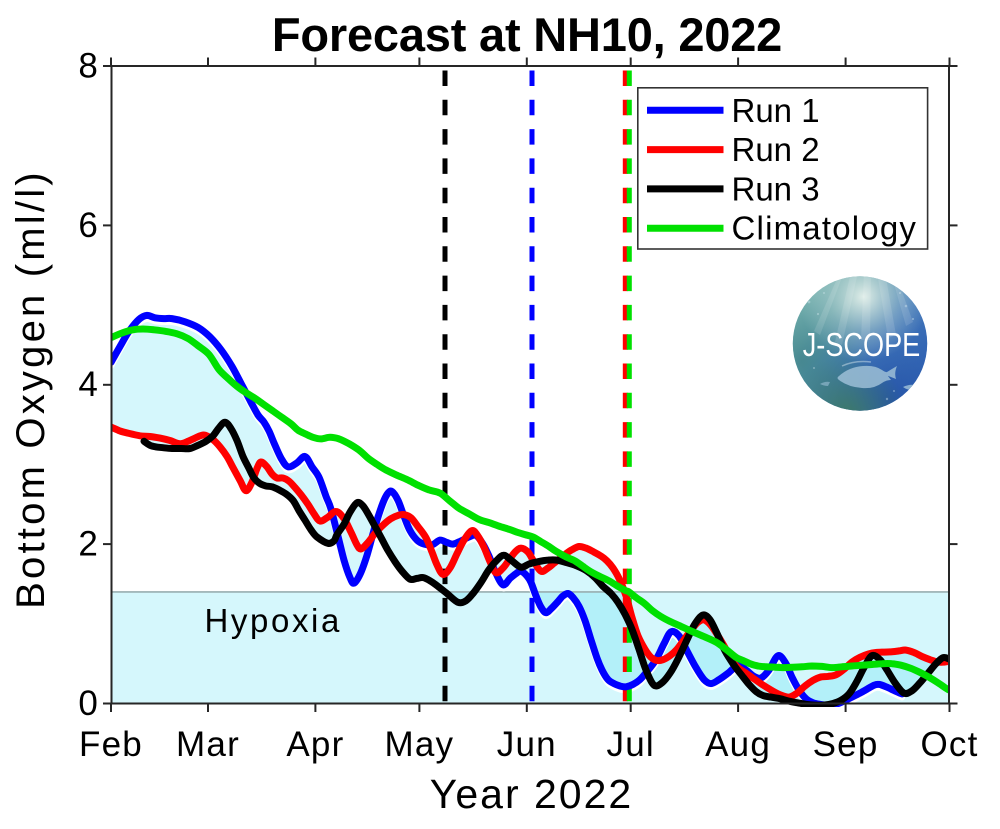 The image size is (1000, 829). Describe the element at coordinates (825, 228) in the screenshot. I see `svg-text: Climatology` at that location.